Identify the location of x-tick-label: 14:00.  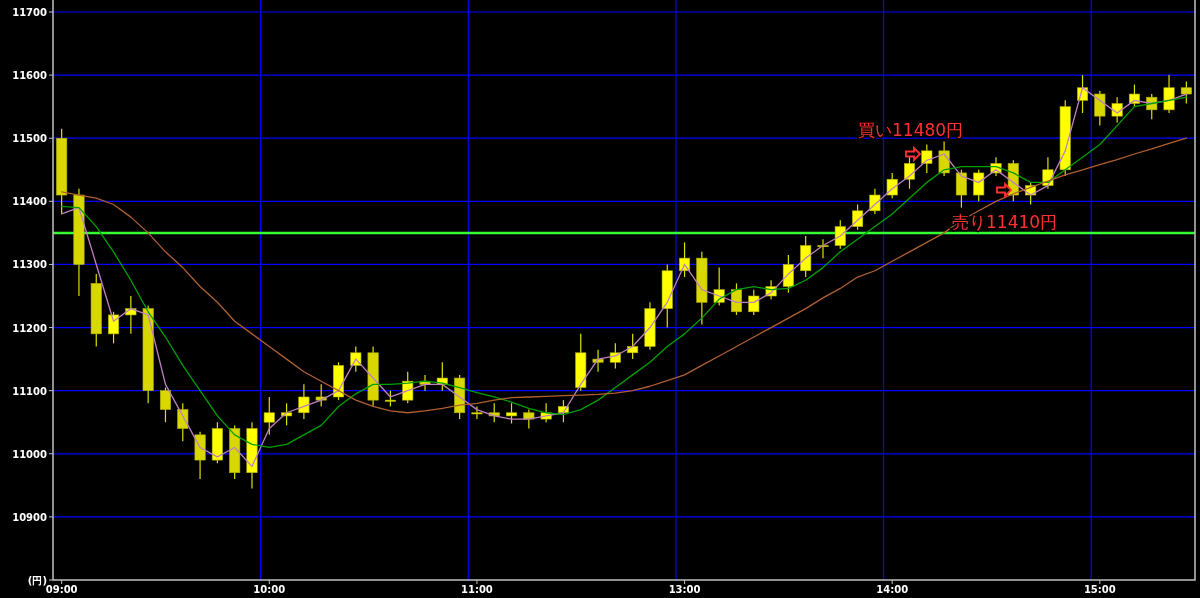
(892, 589).